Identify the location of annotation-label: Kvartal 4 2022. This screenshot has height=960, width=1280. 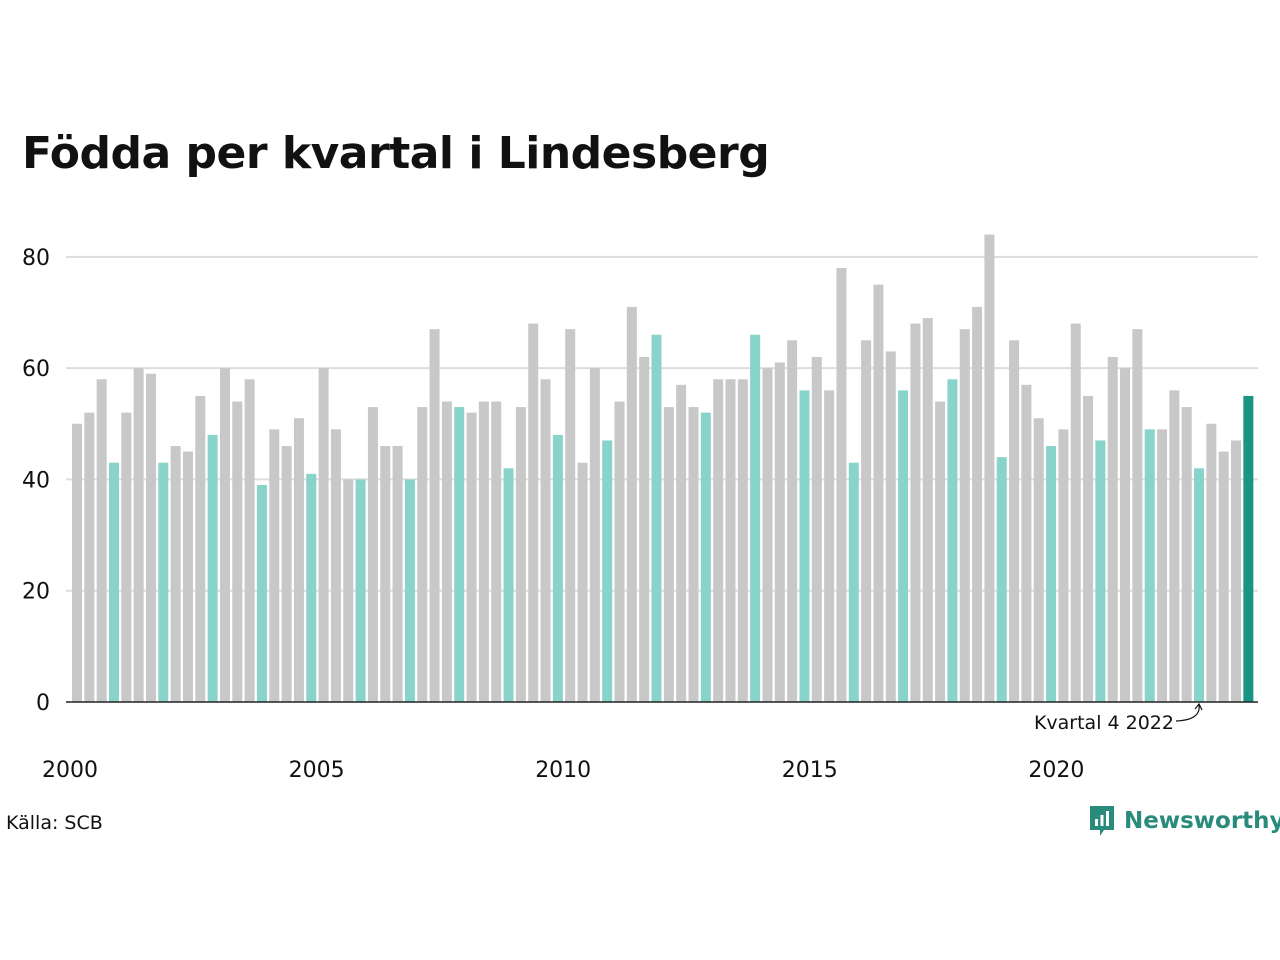
(1104, 723).